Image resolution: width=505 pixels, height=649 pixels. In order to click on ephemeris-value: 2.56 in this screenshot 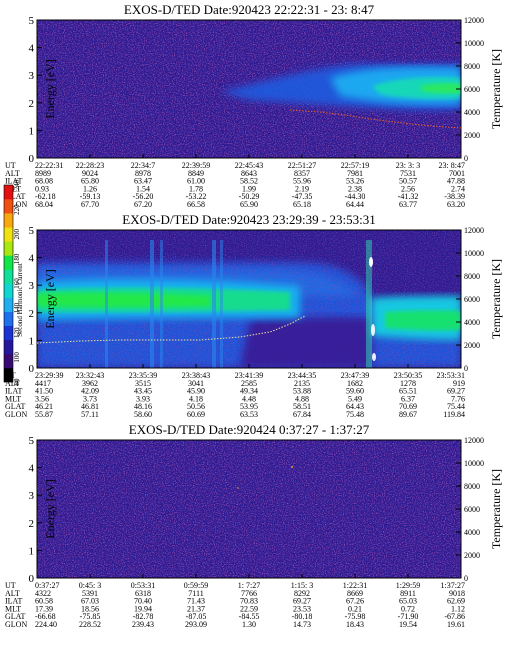, I will do `click(408, 188)`.